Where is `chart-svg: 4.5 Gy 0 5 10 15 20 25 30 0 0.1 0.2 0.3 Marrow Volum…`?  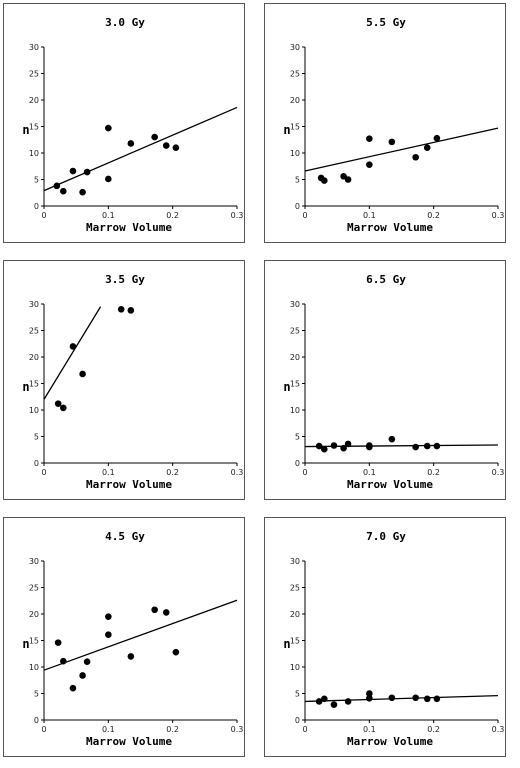 chart-svg: 4.5 Gy 0 5 10 15 20 25 30 0 0.1 0.2 0.3 Marrow Volum… is located at coordinates (133, 639).